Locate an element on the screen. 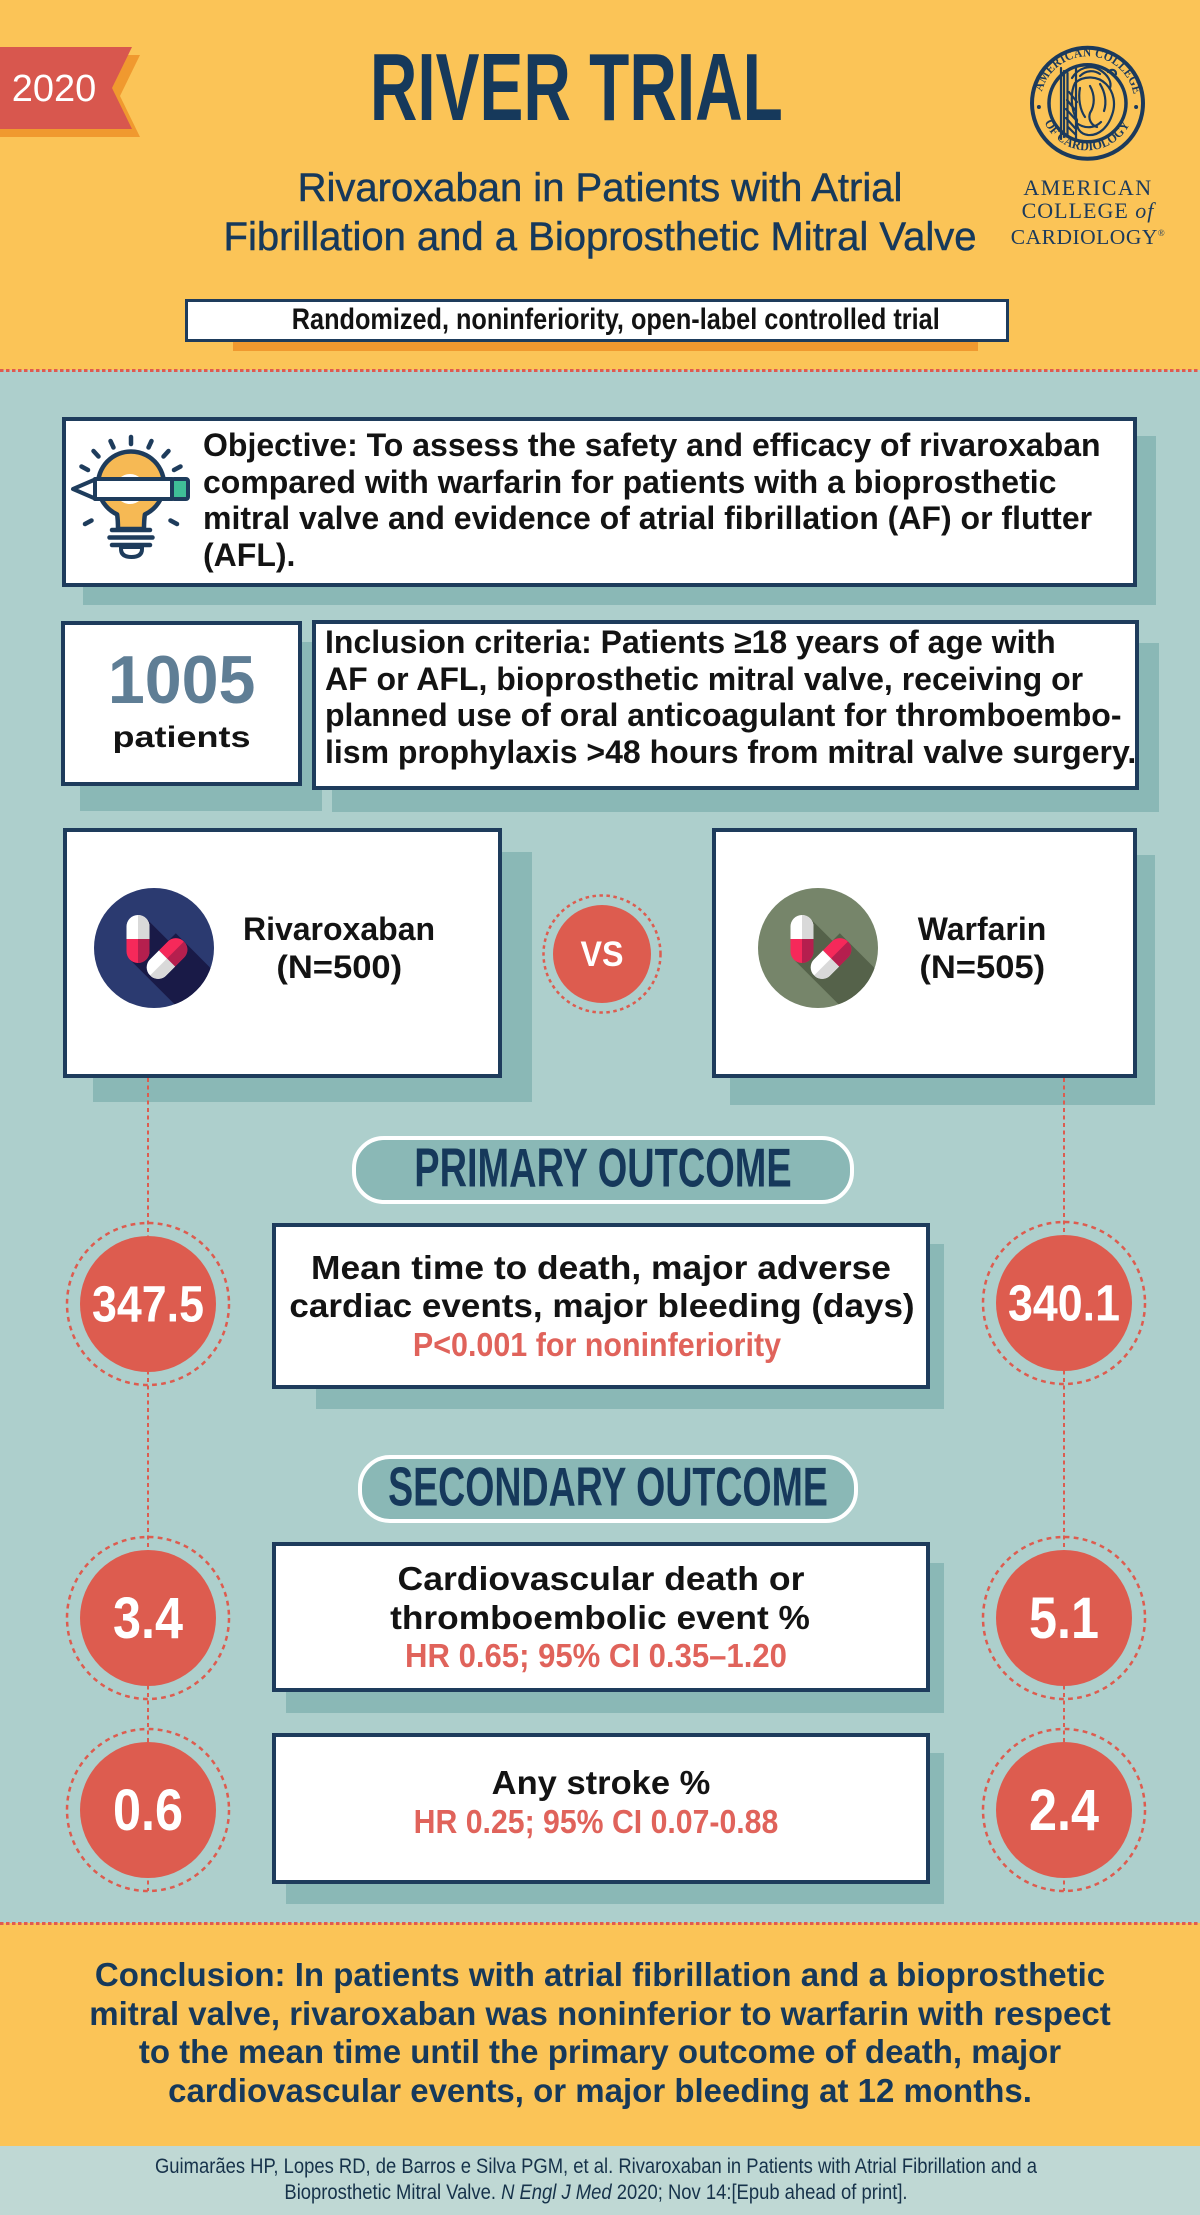 The image size is (1200, 2215). svg-text: 0.6 is located at coordinates (148, 1810).